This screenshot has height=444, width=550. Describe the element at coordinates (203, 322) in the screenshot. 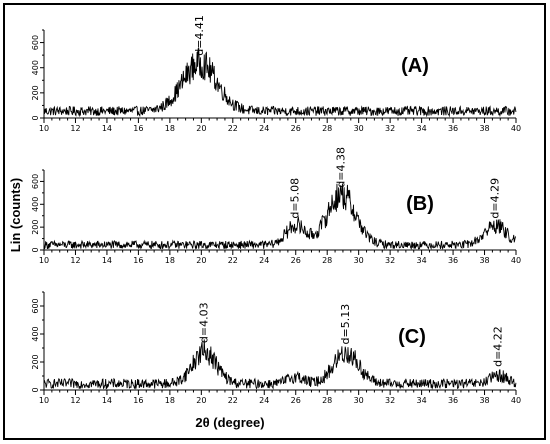

I see `peak-d-label: d=4.03` at that location.